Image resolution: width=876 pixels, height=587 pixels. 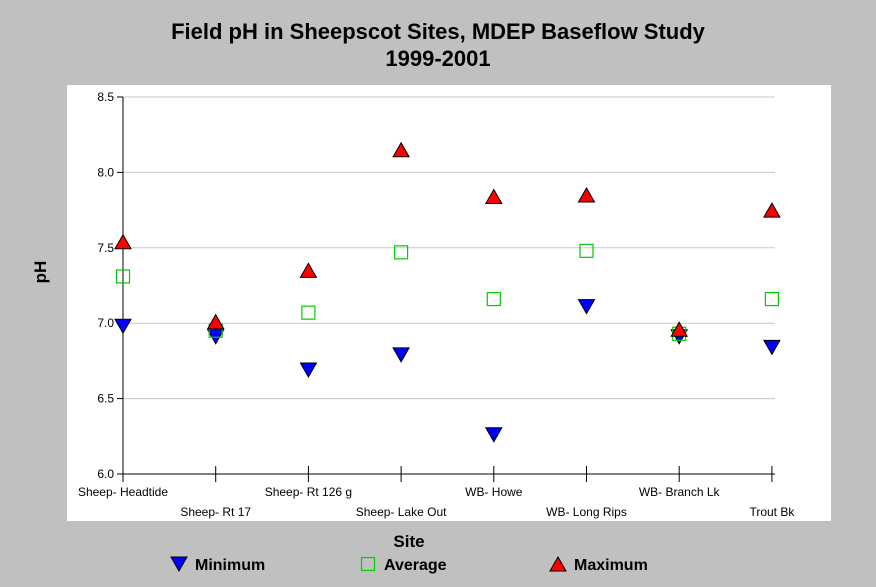 What do you see at coordinates (179, 564) in the screenshot?
I see `legend-minimum-marker` at bounding box center [179, 564].